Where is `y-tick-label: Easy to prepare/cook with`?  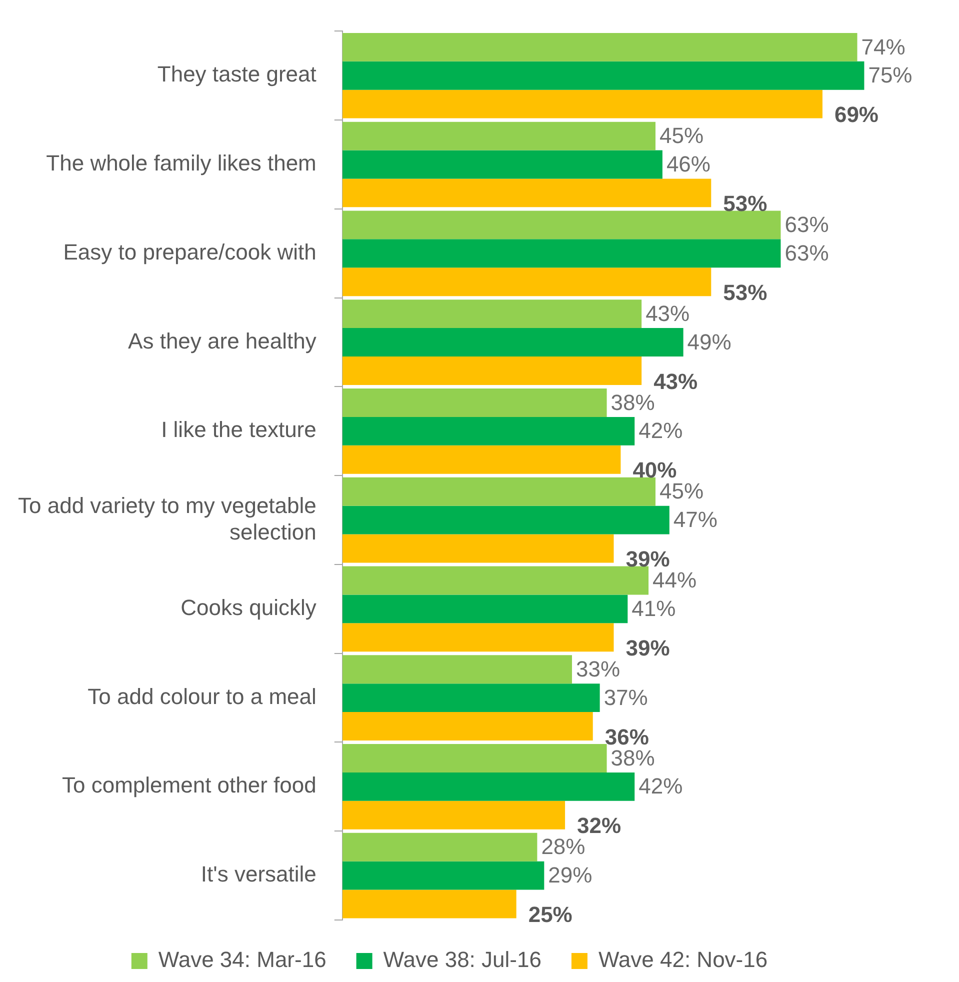
y-tick-label: Easy to prepare/cook with is located at coordinates (189, 251).